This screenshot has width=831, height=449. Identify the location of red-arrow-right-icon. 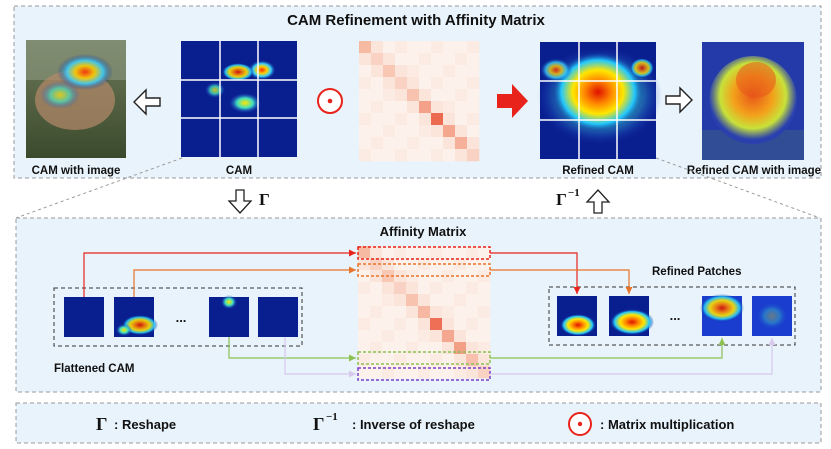
(512, 101).